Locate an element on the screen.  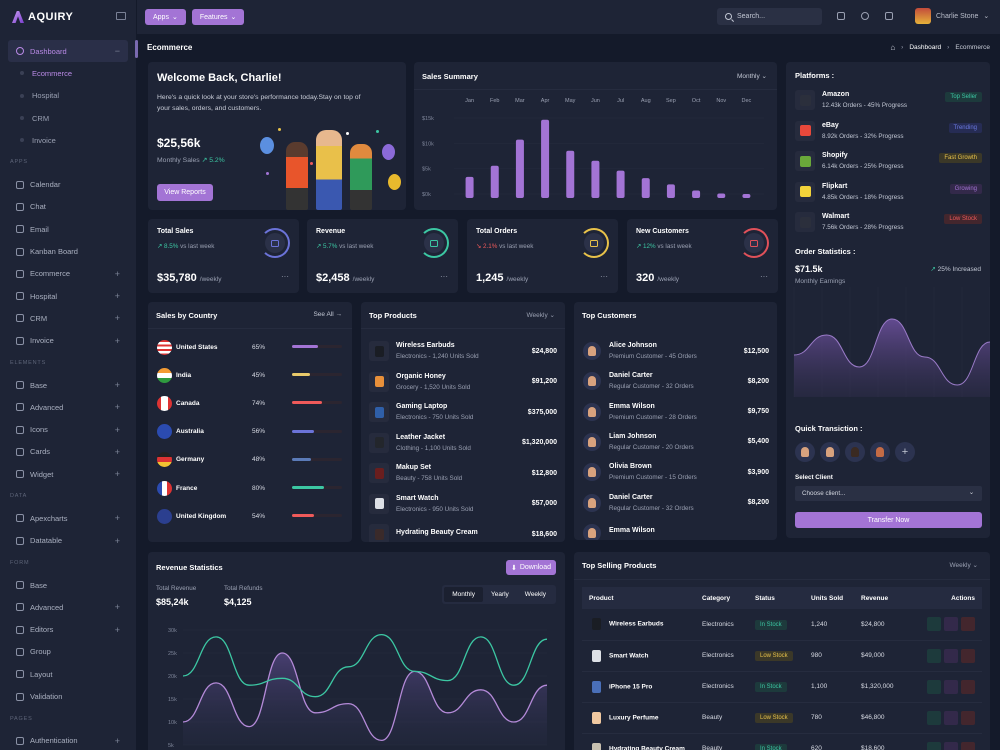
customer-item: Emma Wilson is located at coordinates (676, 531).